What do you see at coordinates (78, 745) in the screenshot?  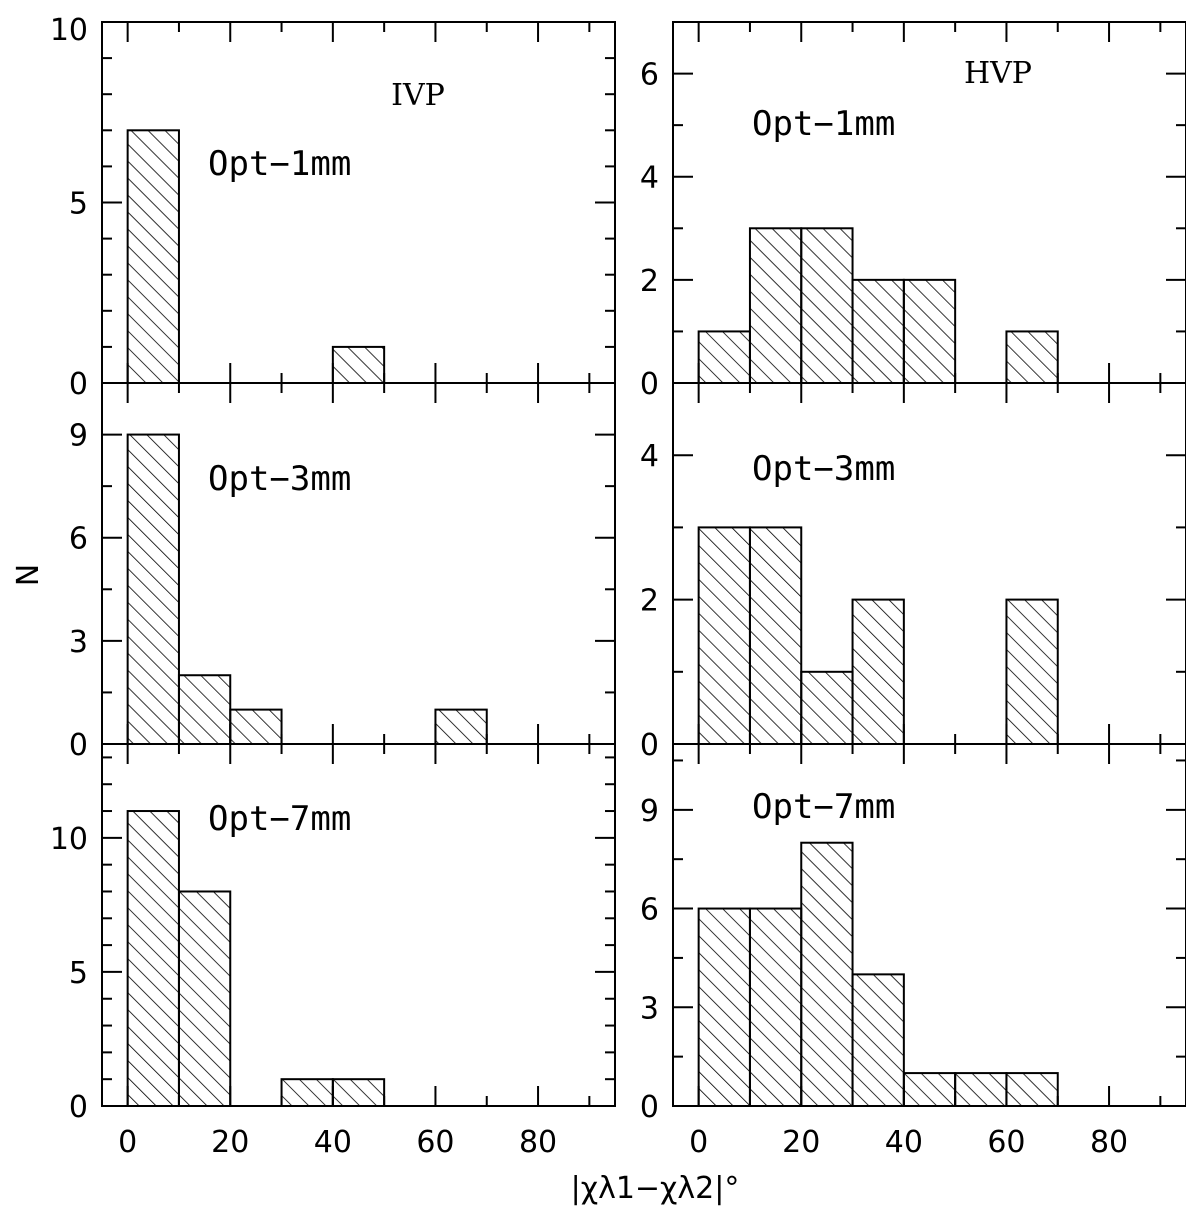 I see `panel-3-ytick-label: 0` at bounding box center [78, 745].